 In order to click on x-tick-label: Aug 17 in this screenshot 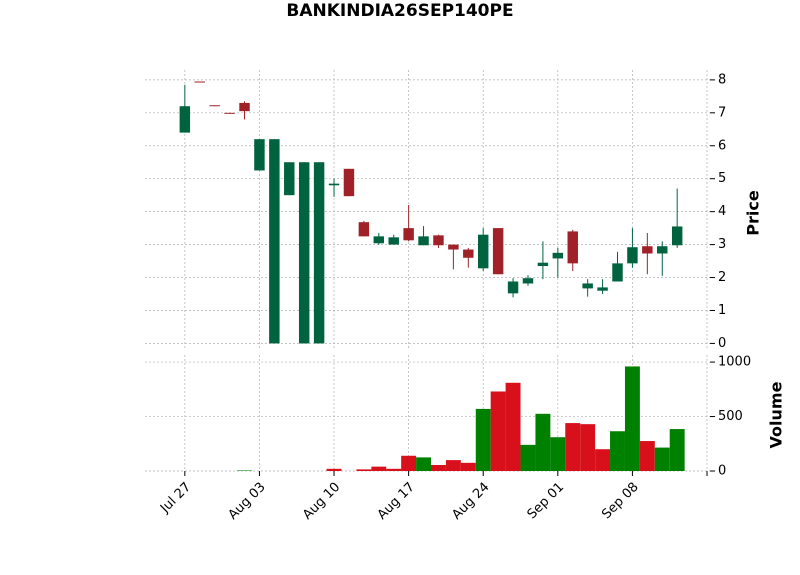, I will do `click(396, 501)`.